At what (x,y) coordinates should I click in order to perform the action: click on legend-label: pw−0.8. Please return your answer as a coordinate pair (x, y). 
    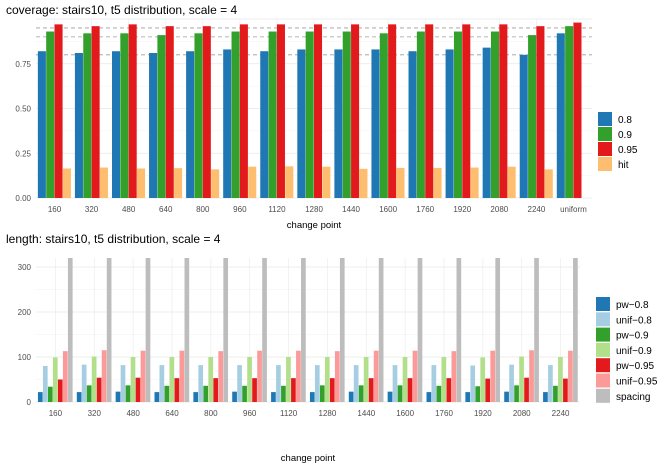
    Looking at the image, I should click on (632, 305).